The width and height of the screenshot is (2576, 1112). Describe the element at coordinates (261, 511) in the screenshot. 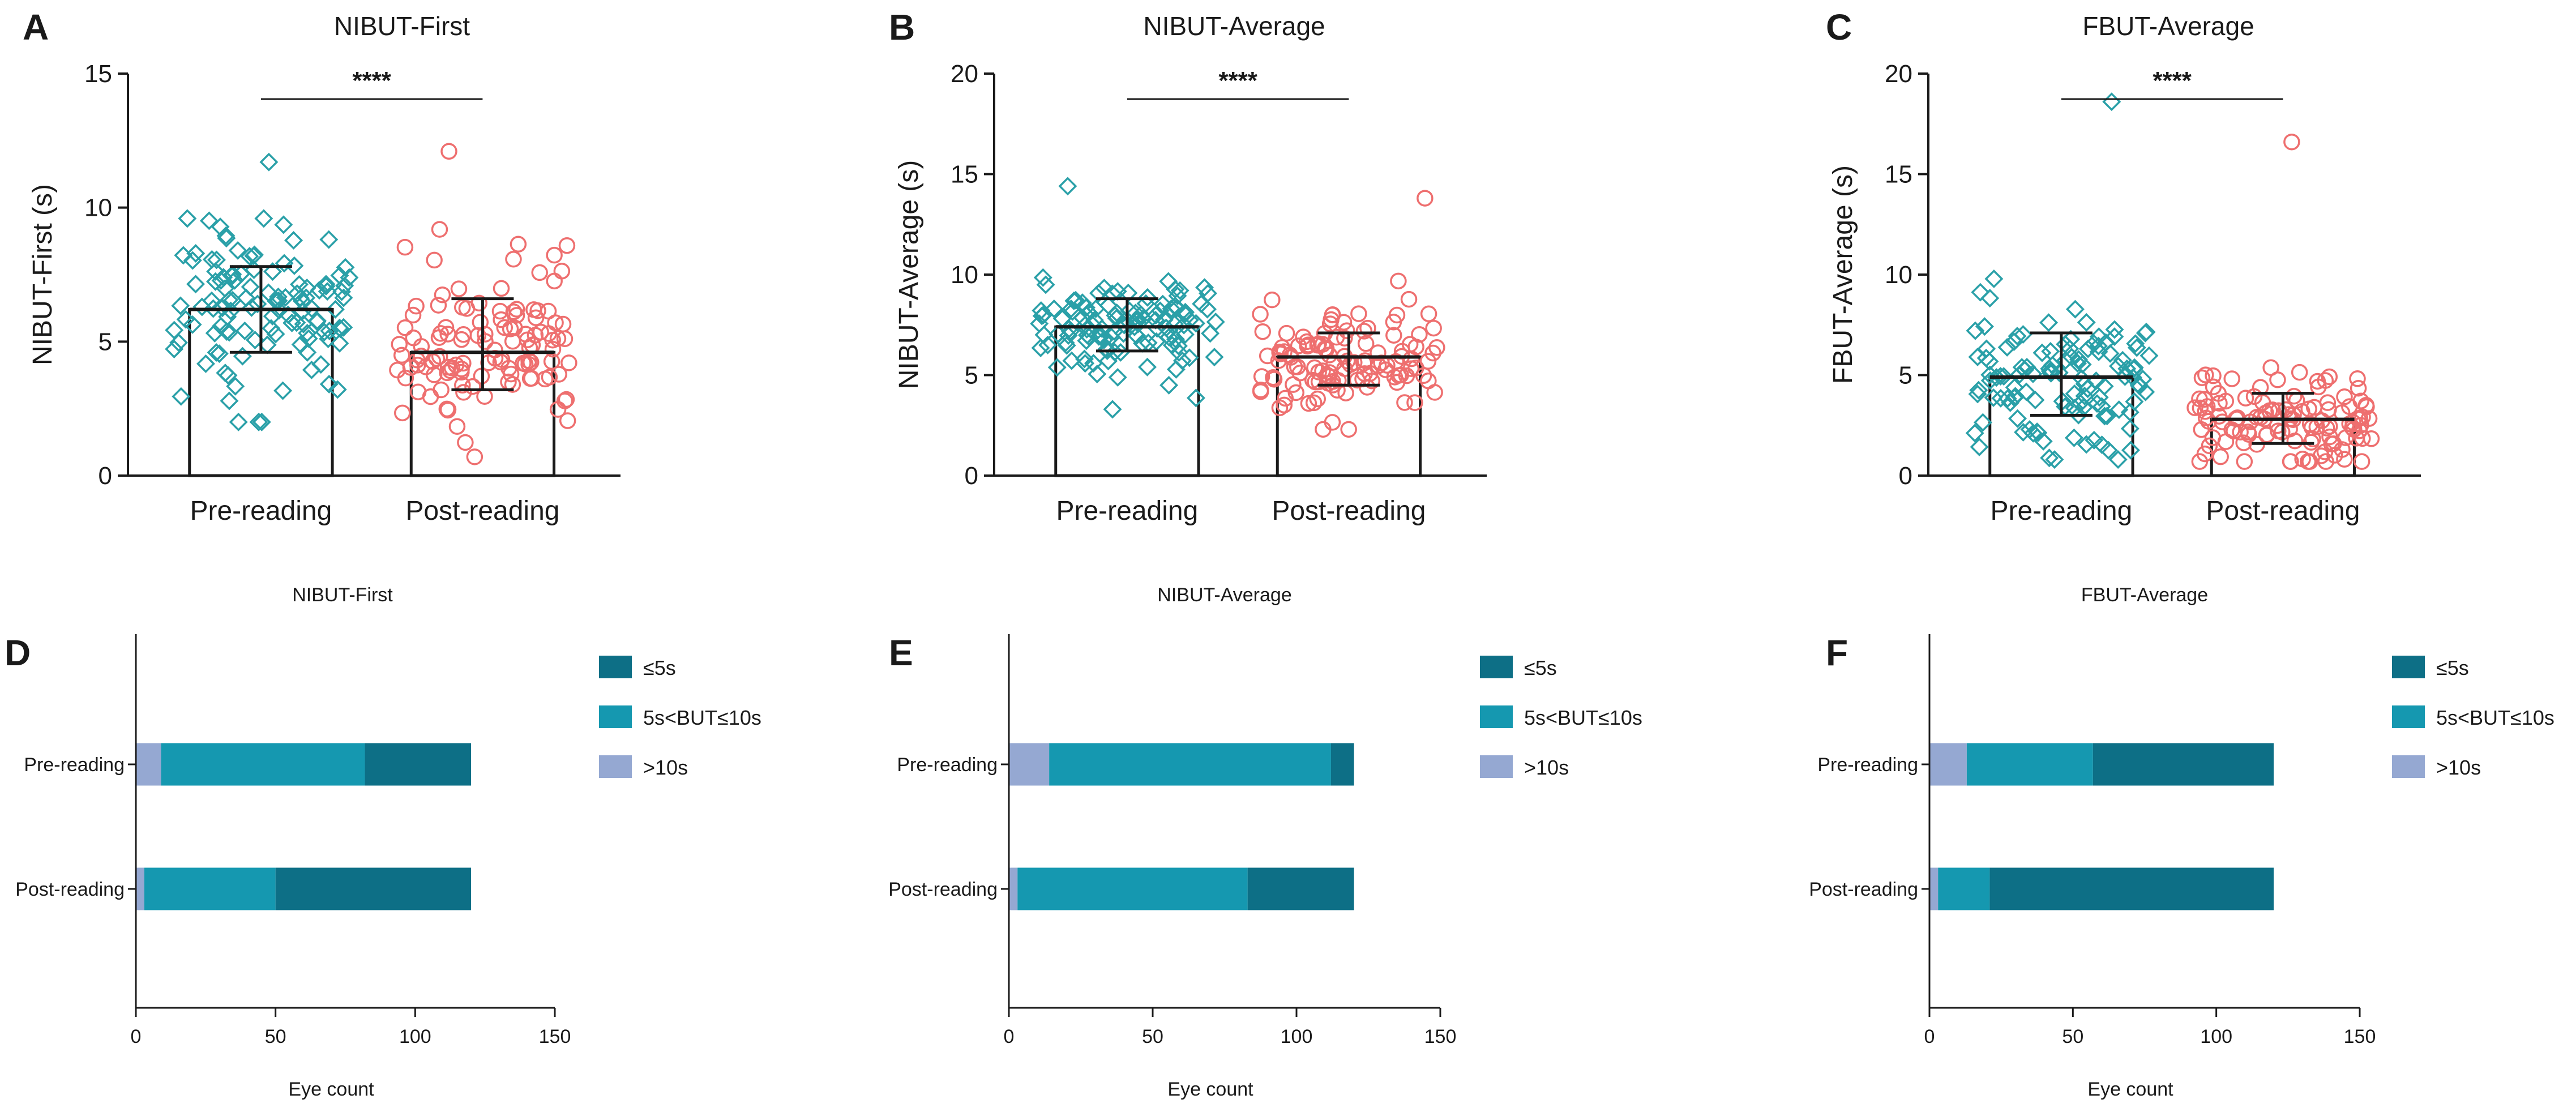

I see `x-category-label: Pre-reading` at that location.